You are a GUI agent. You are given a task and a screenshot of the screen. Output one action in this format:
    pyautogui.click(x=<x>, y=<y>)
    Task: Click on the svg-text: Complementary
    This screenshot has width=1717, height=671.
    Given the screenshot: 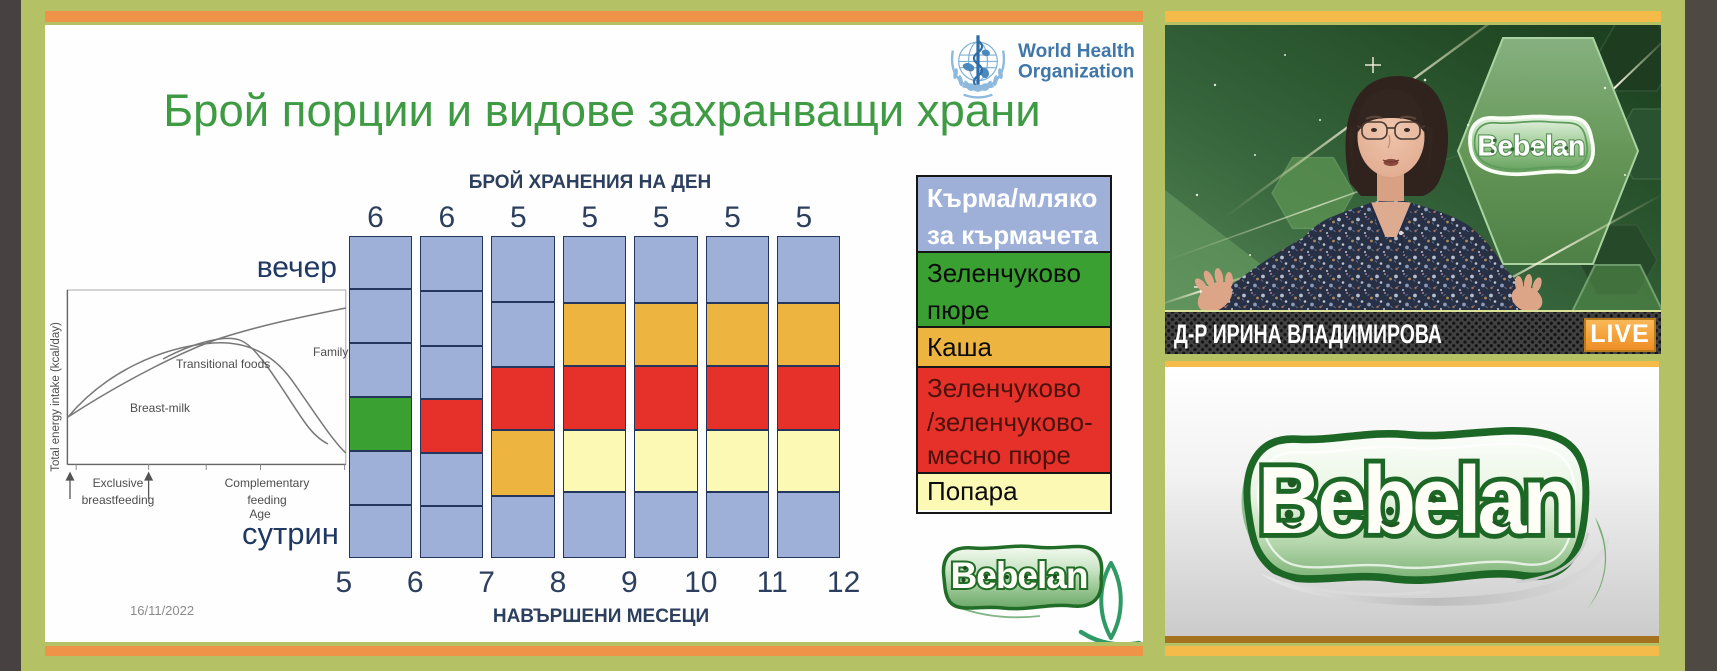 What is the action you would take?
    pyautogui.click(x=267, y=483)
    